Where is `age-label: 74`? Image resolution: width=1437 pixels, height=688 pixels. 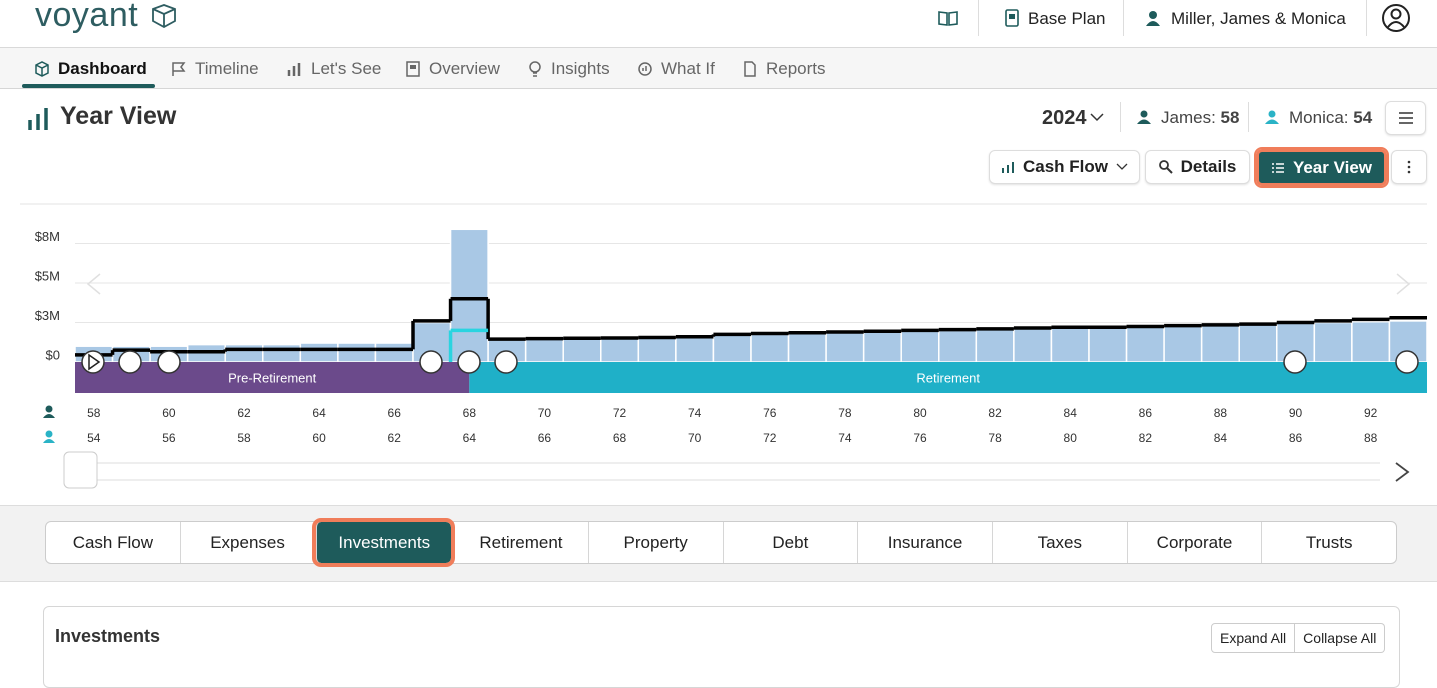 age-label: 74 is located at coordinates (695, 413).